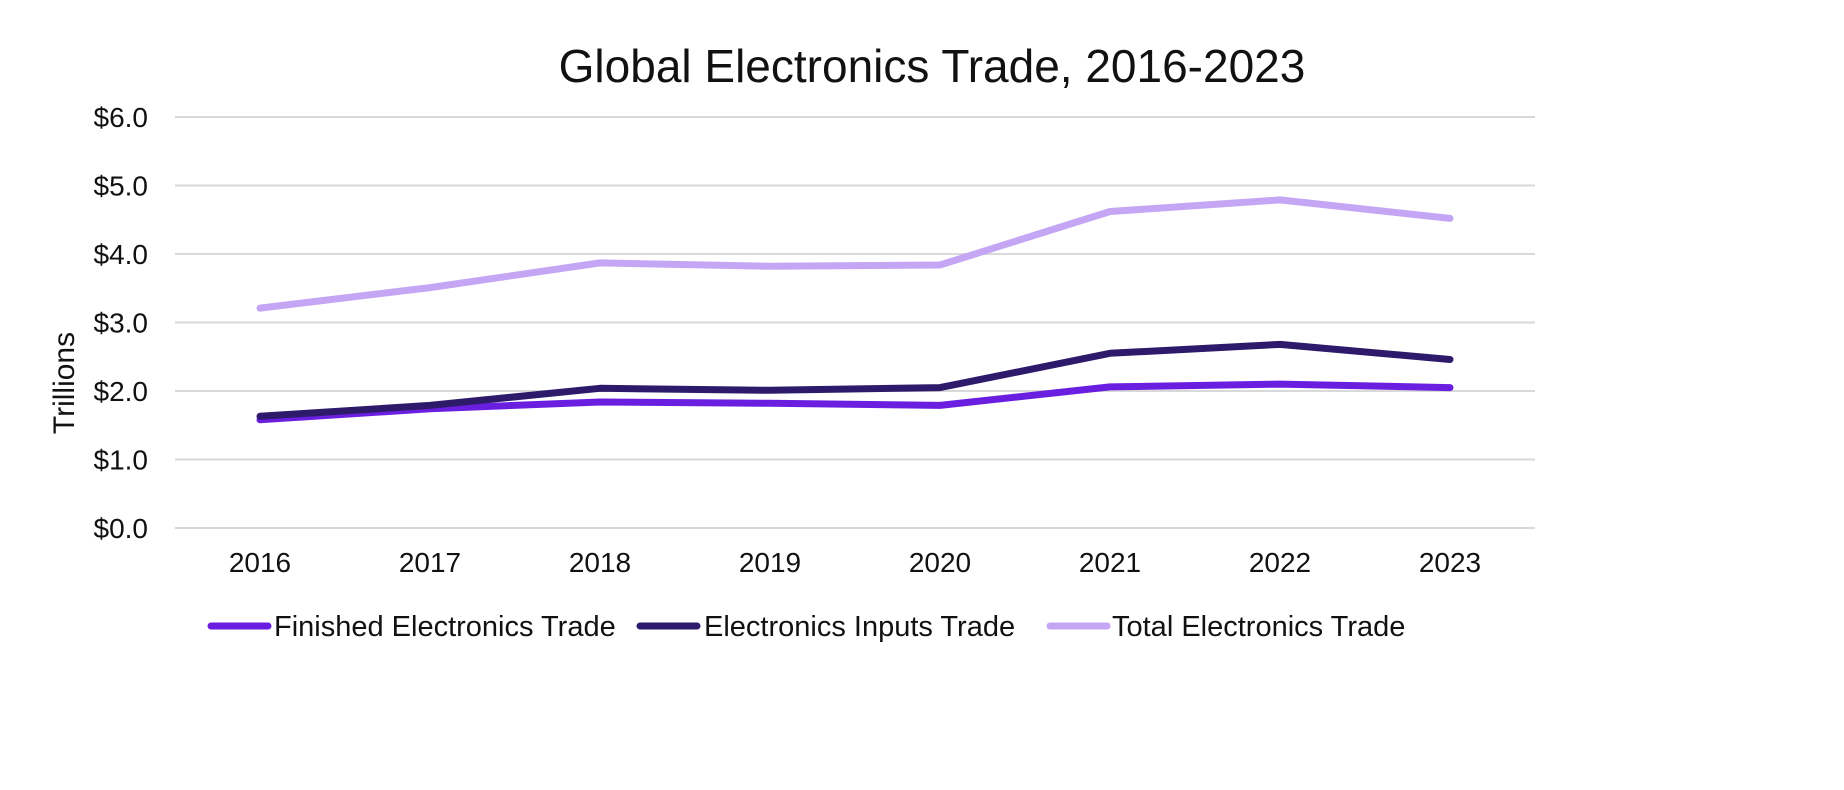 The image size is (1844, 790). I want to click on x-tick-label: 2019, so click(770, 562).